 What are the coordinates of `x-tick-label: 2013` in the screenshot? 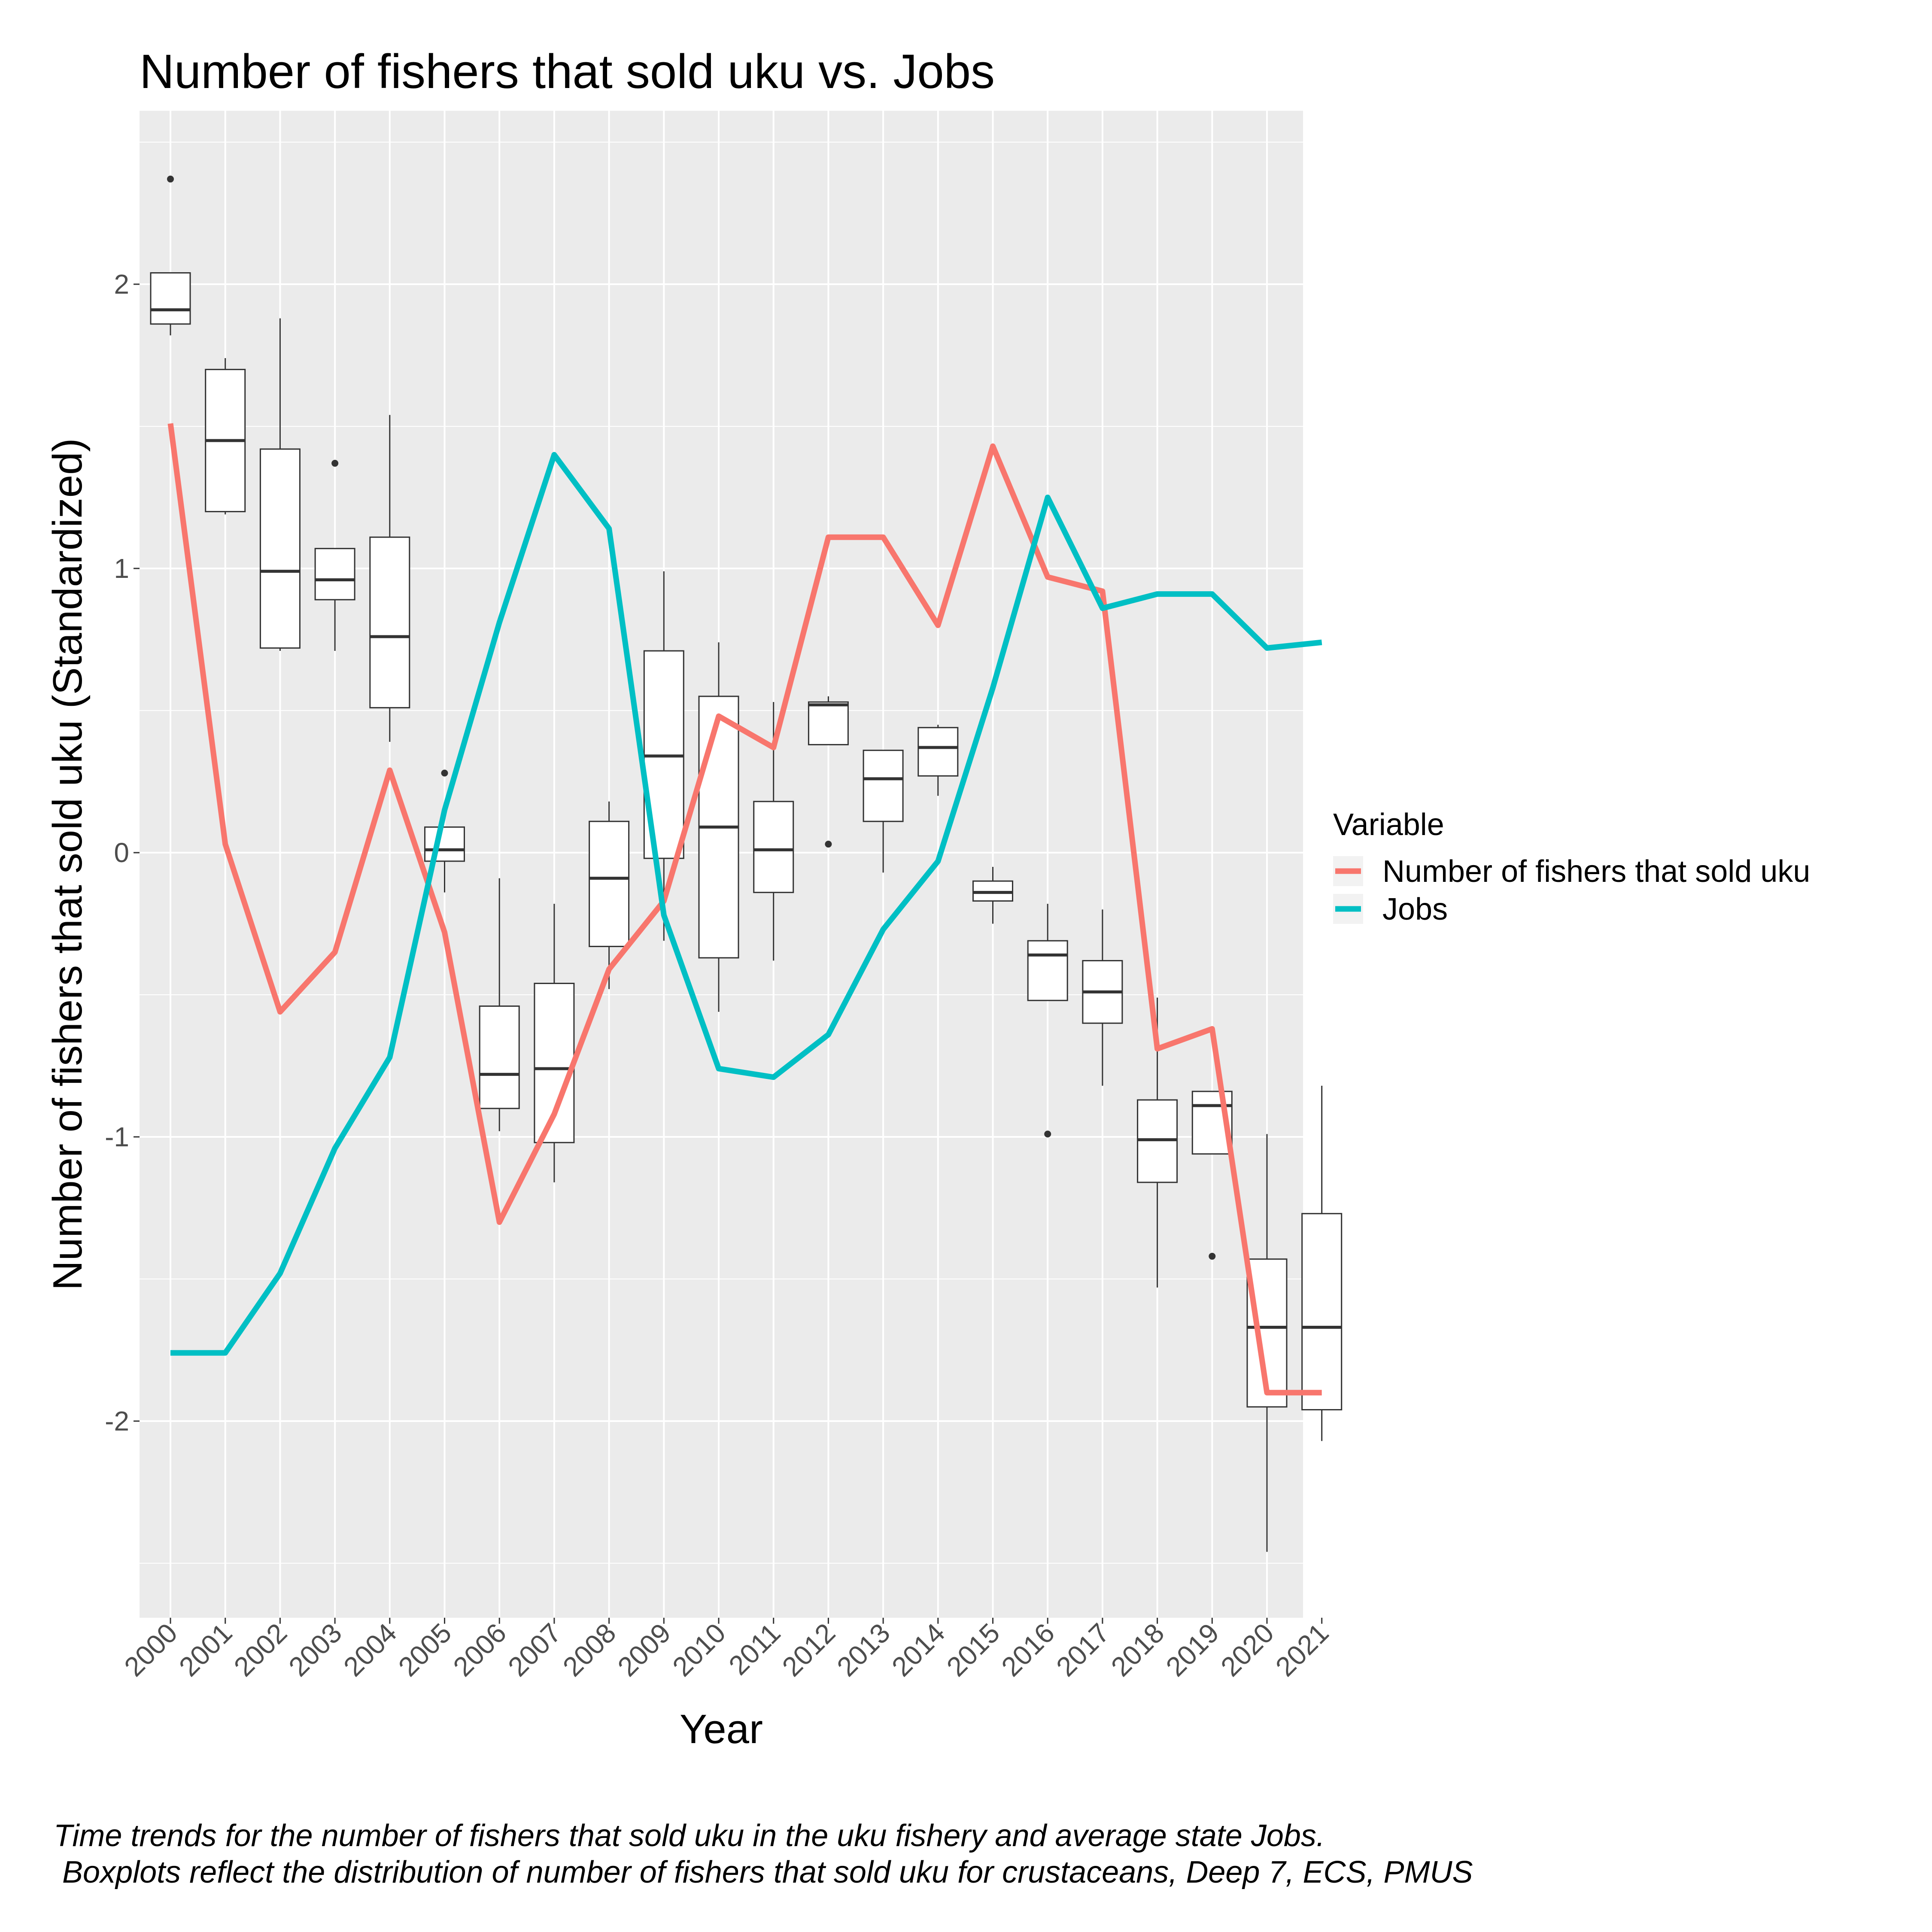 It's located at (863, 1650).